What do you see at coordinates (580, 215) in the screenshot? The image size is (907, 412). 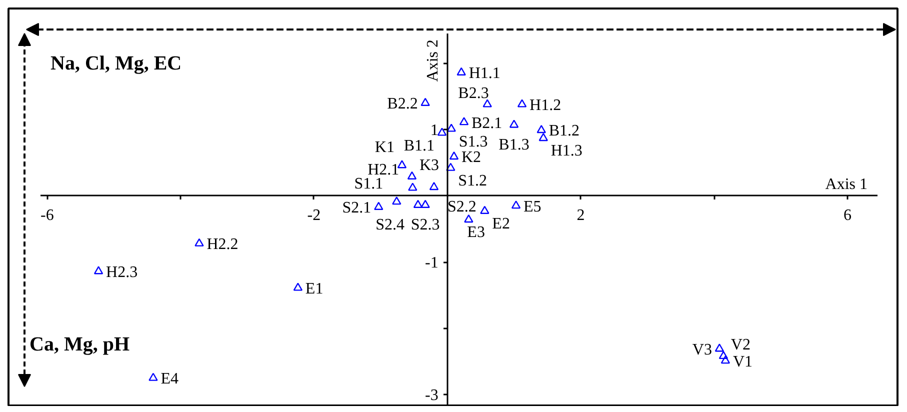 I see `x-tick-label: 2` at bounding box center [580, 215].